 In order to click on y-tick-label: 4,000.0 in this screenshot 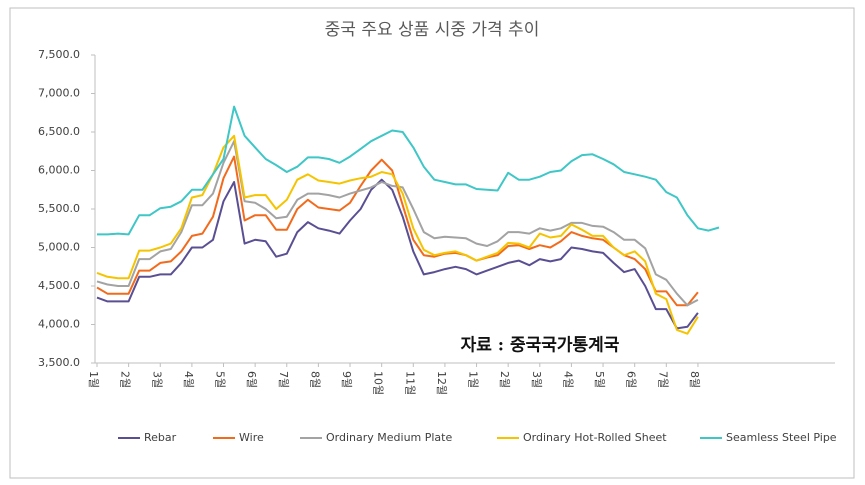, I will do `click(59, 324)`.